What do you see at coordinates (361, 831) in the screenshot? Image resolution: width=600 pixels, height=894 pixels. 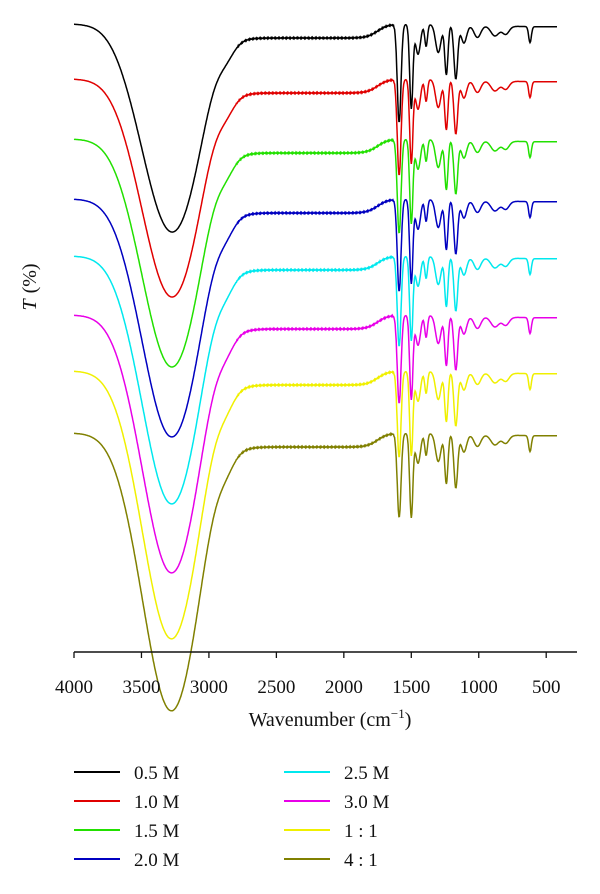 I see `legend-label: 1` at bounding box center [361, 831].